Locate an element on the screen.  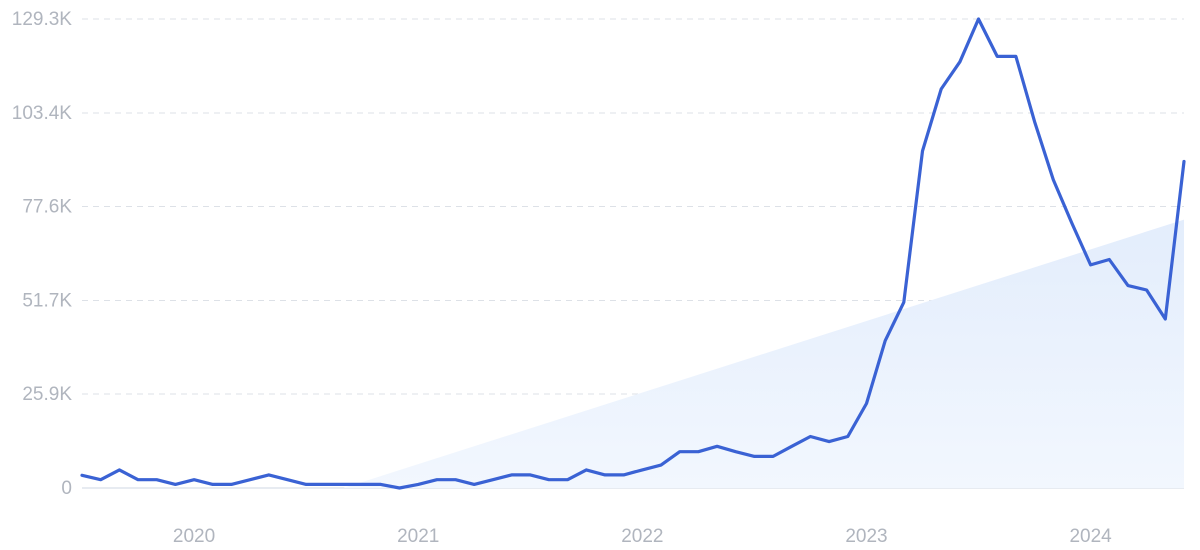
x-tick-label: 2023 is located at coordinates (866, 536).